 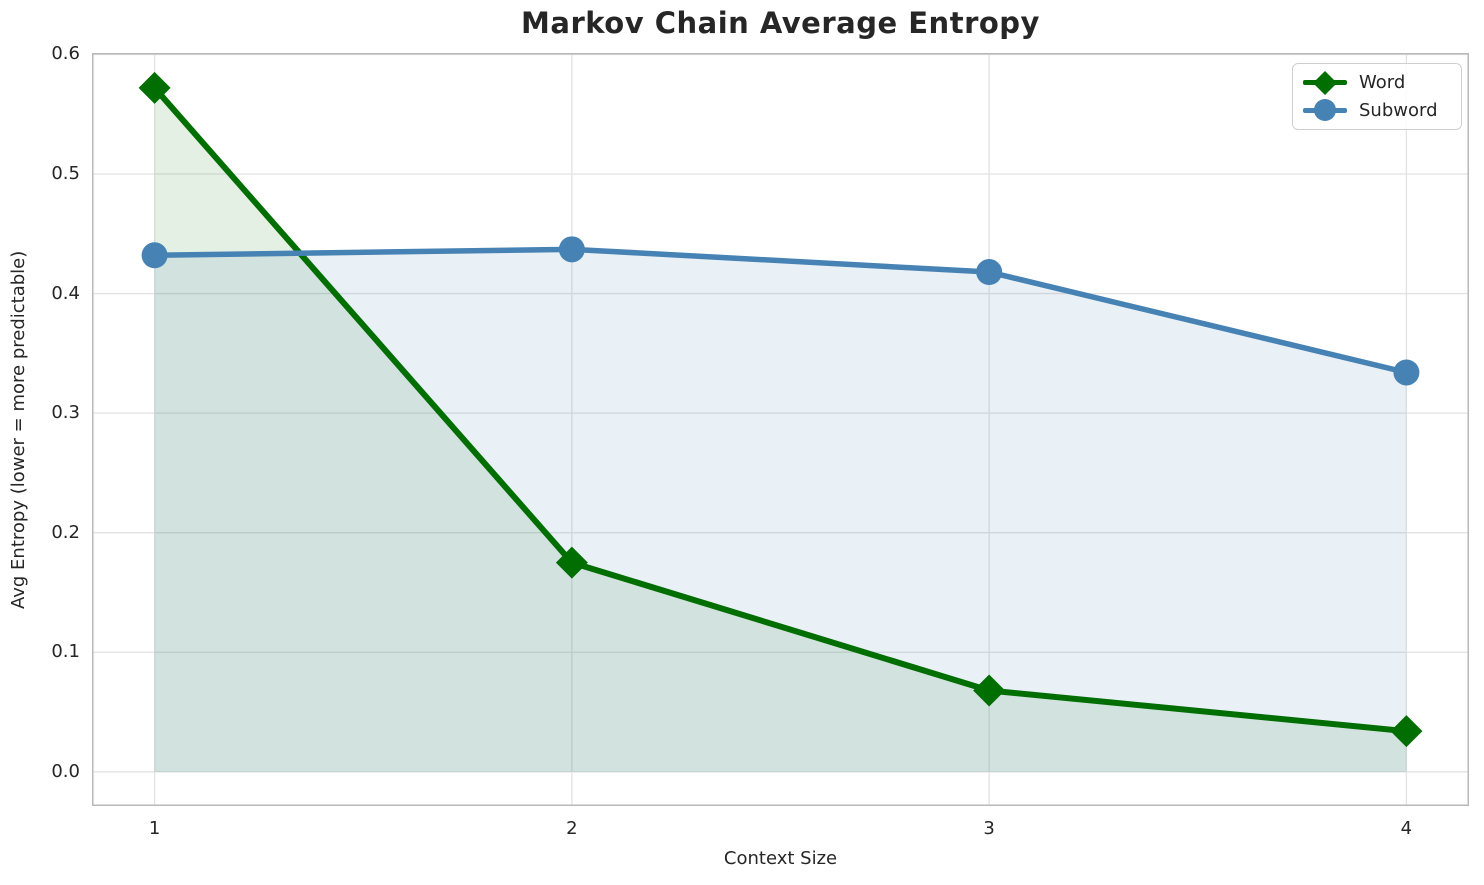 What do you see at coordinates (154, 828) in the screenshot?
I see `x-tick-label: 1` at bounding box center [154, 828].